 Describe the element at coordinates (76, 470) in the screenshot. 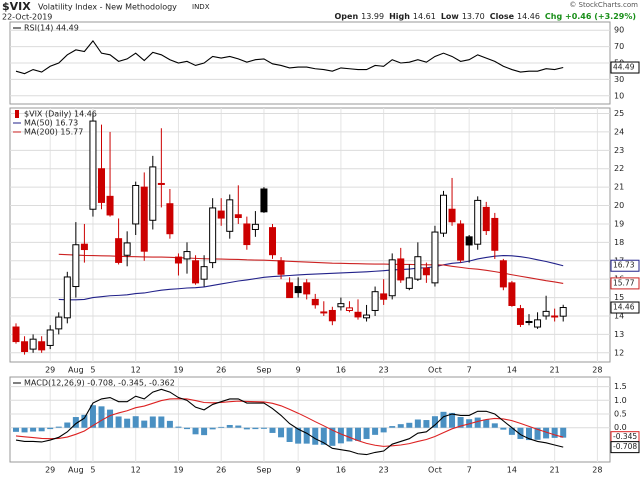

I see `x-tick-label: Aug` at that location.